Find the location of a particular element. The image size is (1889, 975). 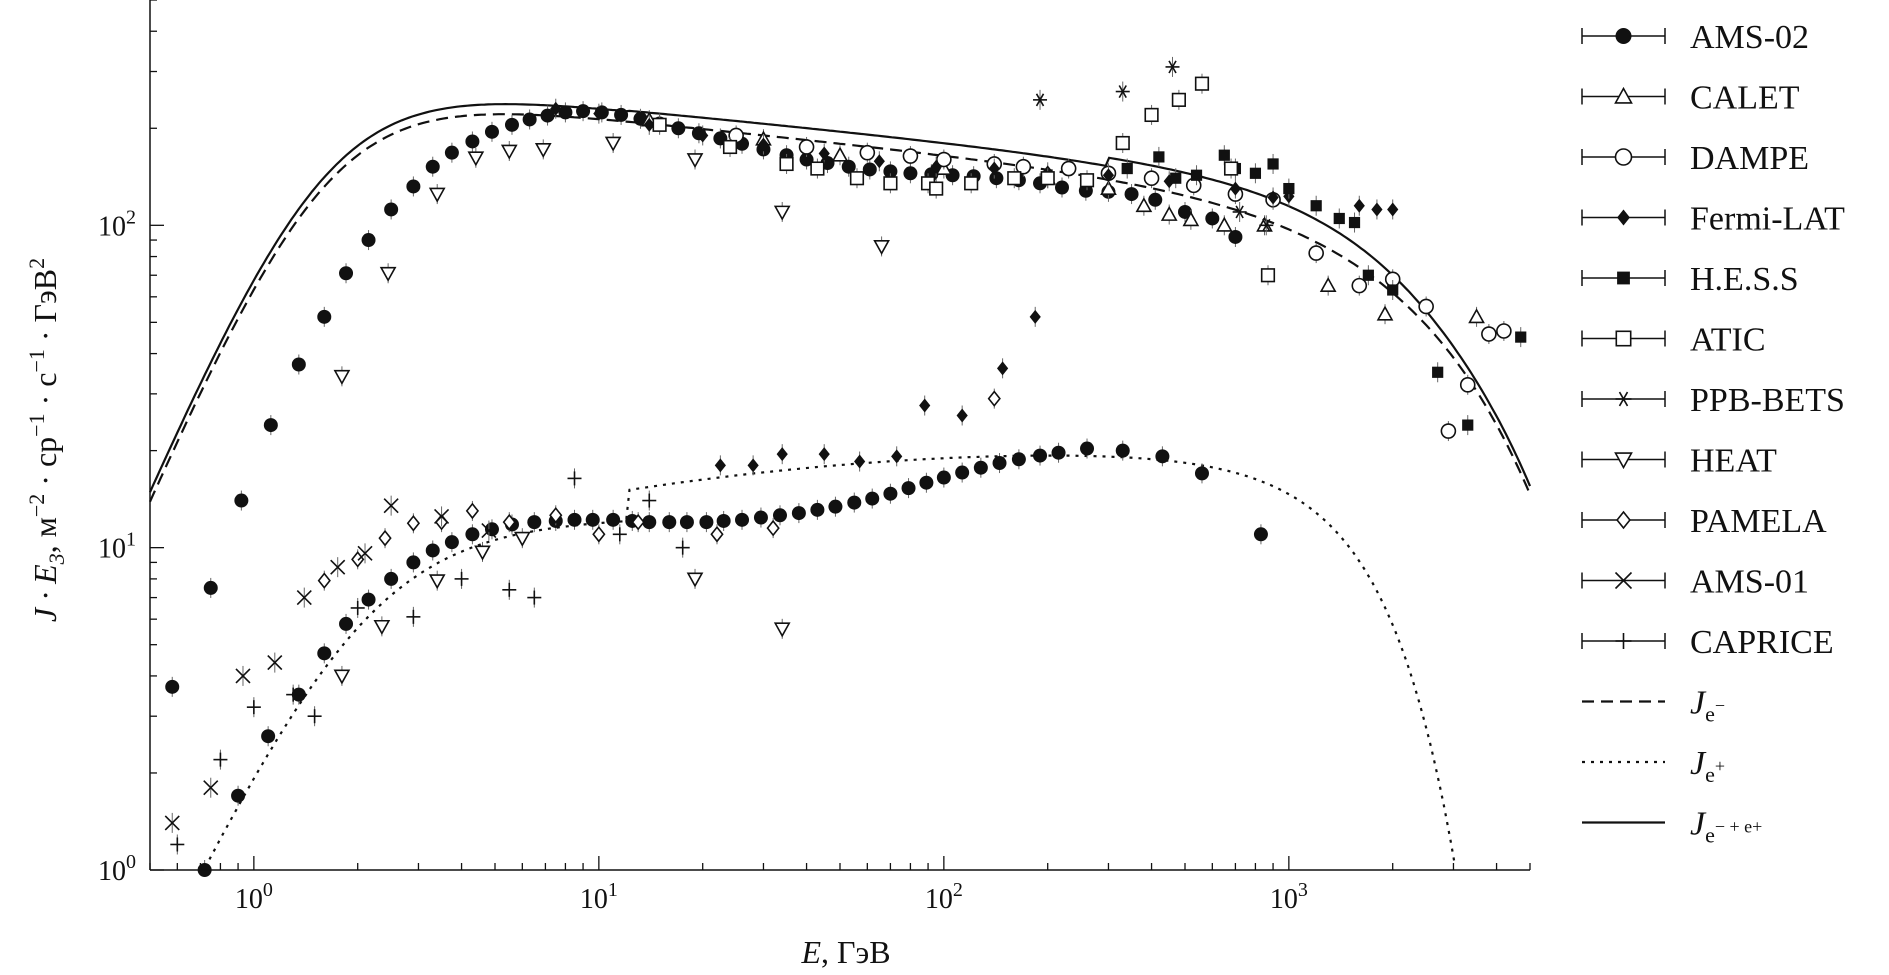

y-axis-label: J · E3, м−2 · ср−1 · с−1 · ГэВ2 is located at coordinates (46, 440).